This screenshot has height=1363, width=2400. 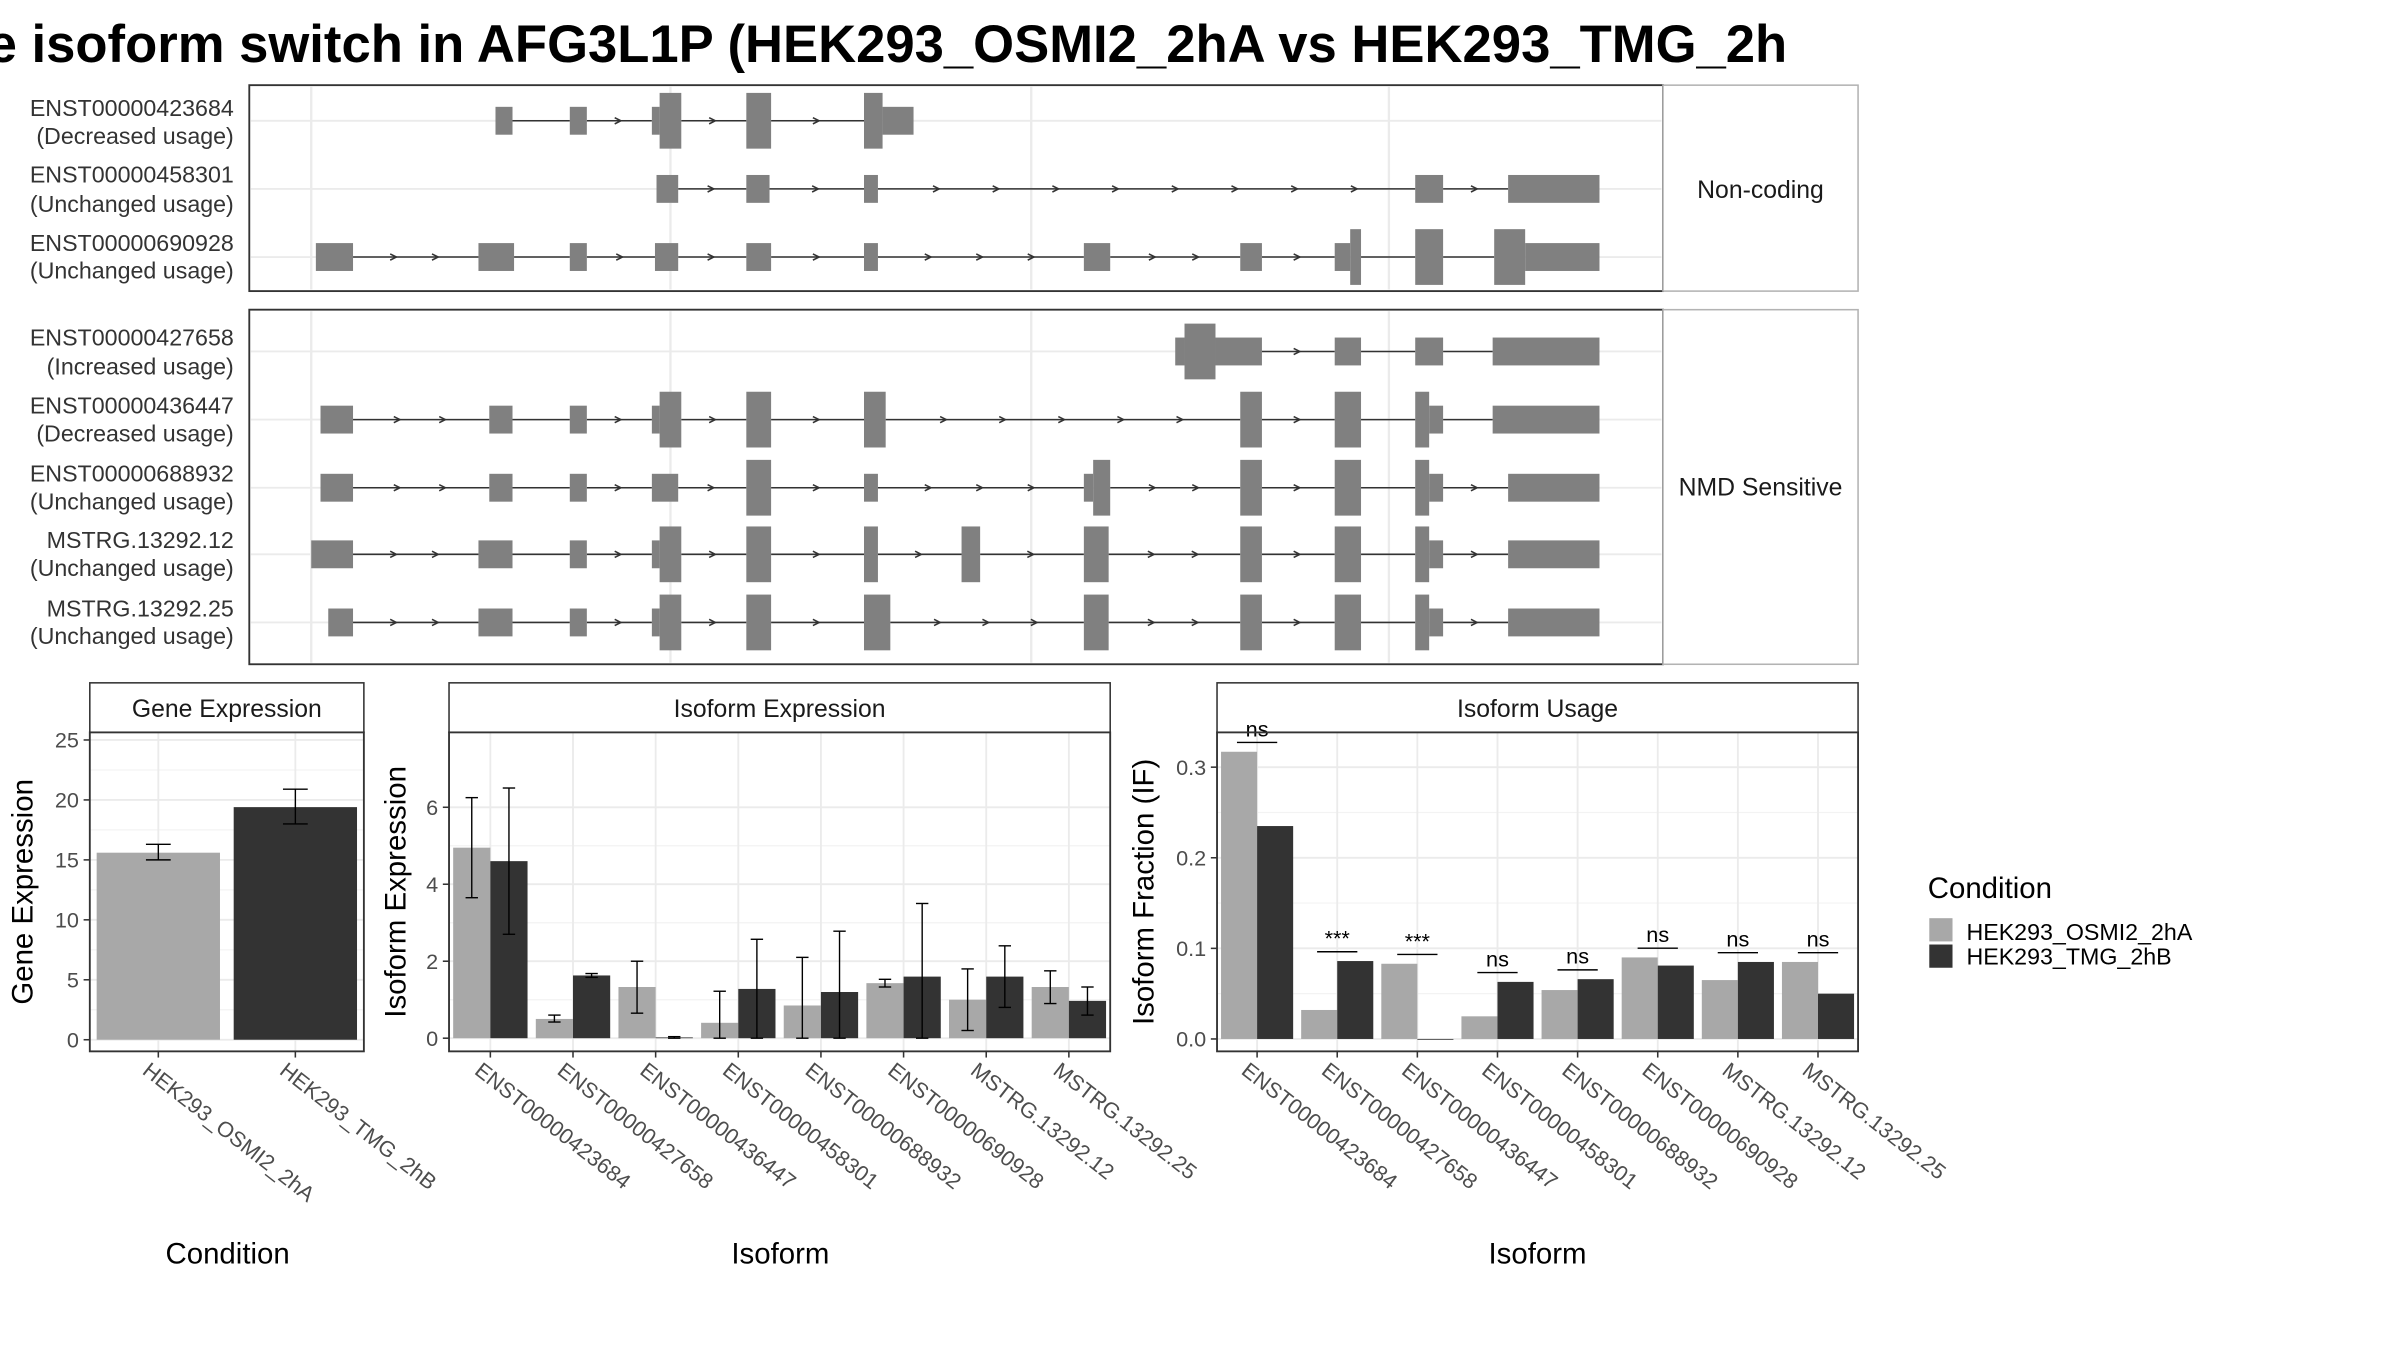 I want to click on significance-label: ***, so click(x=1418, y=940).